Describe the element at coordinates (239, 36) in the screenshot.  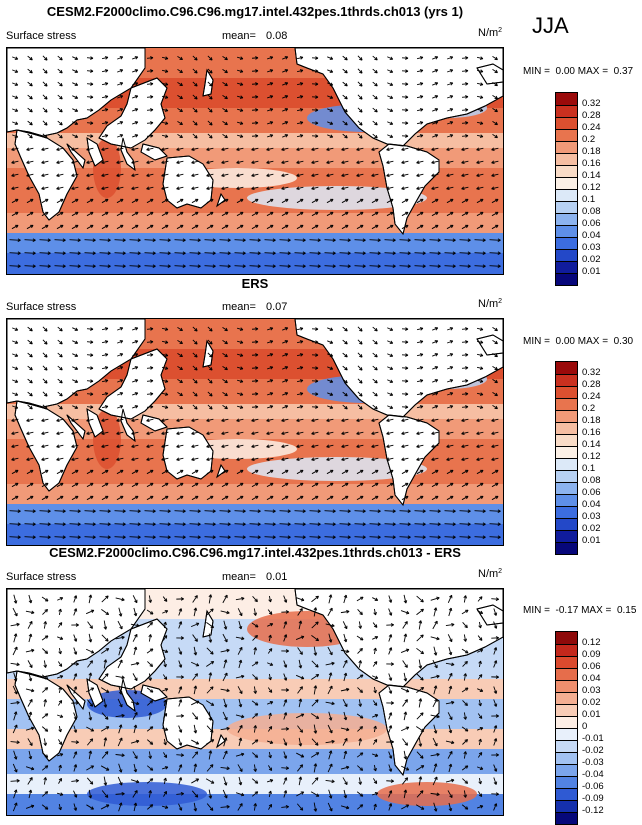
I see `panel-1-mean-label: mean=` at that location.